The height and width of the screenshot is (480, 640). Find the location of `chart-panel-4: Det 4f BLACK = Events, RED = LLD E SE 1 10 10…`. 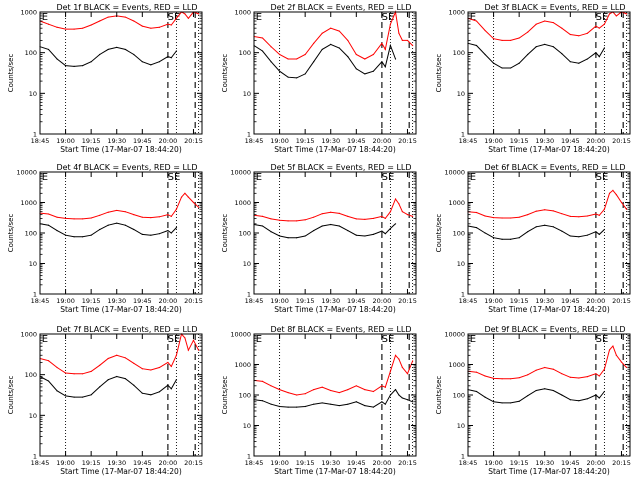

chart-panel-4: Det 4f BLACK = Events, RED = LLD E SE 1 10 10… is located at coordinates (105, 238).